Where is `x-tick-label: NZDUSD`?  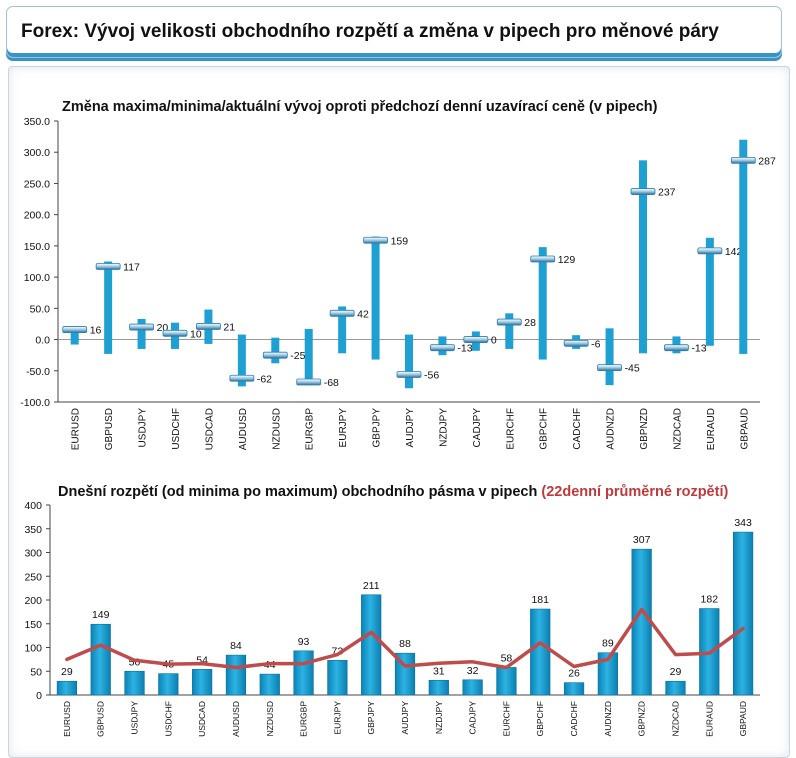
x-tick-label: NZDUSD is located at coordinates (270, 718).